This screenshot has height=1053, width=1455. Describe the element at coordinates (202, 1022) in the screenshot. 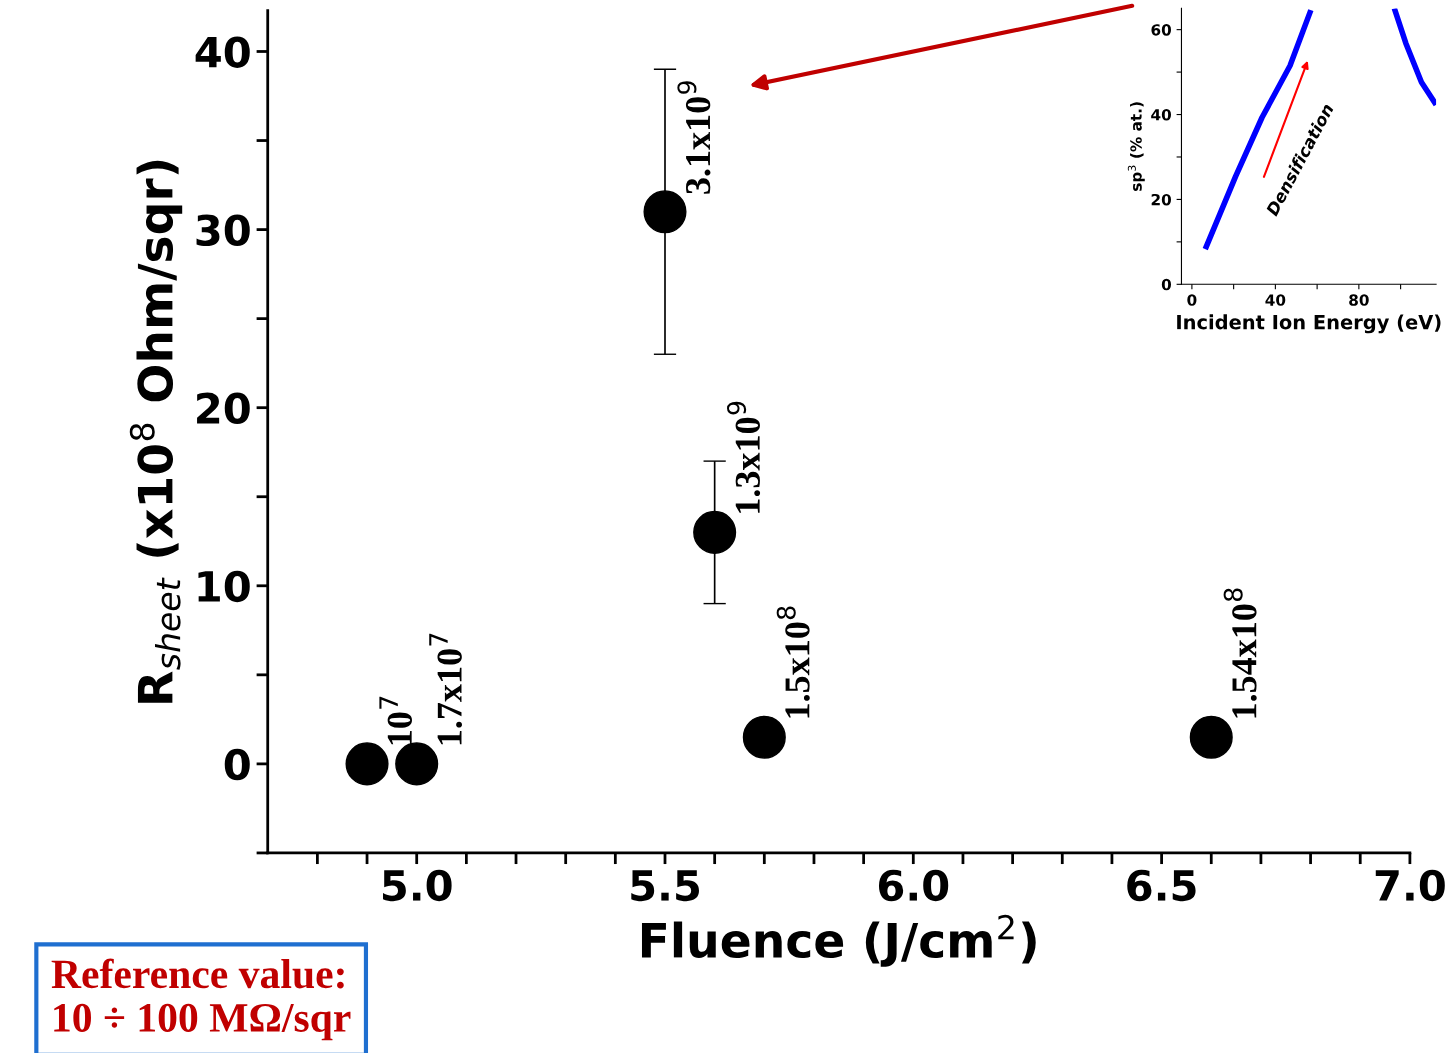

I see `text: 10 ÷ 100 MΩ/sqr` at that location.